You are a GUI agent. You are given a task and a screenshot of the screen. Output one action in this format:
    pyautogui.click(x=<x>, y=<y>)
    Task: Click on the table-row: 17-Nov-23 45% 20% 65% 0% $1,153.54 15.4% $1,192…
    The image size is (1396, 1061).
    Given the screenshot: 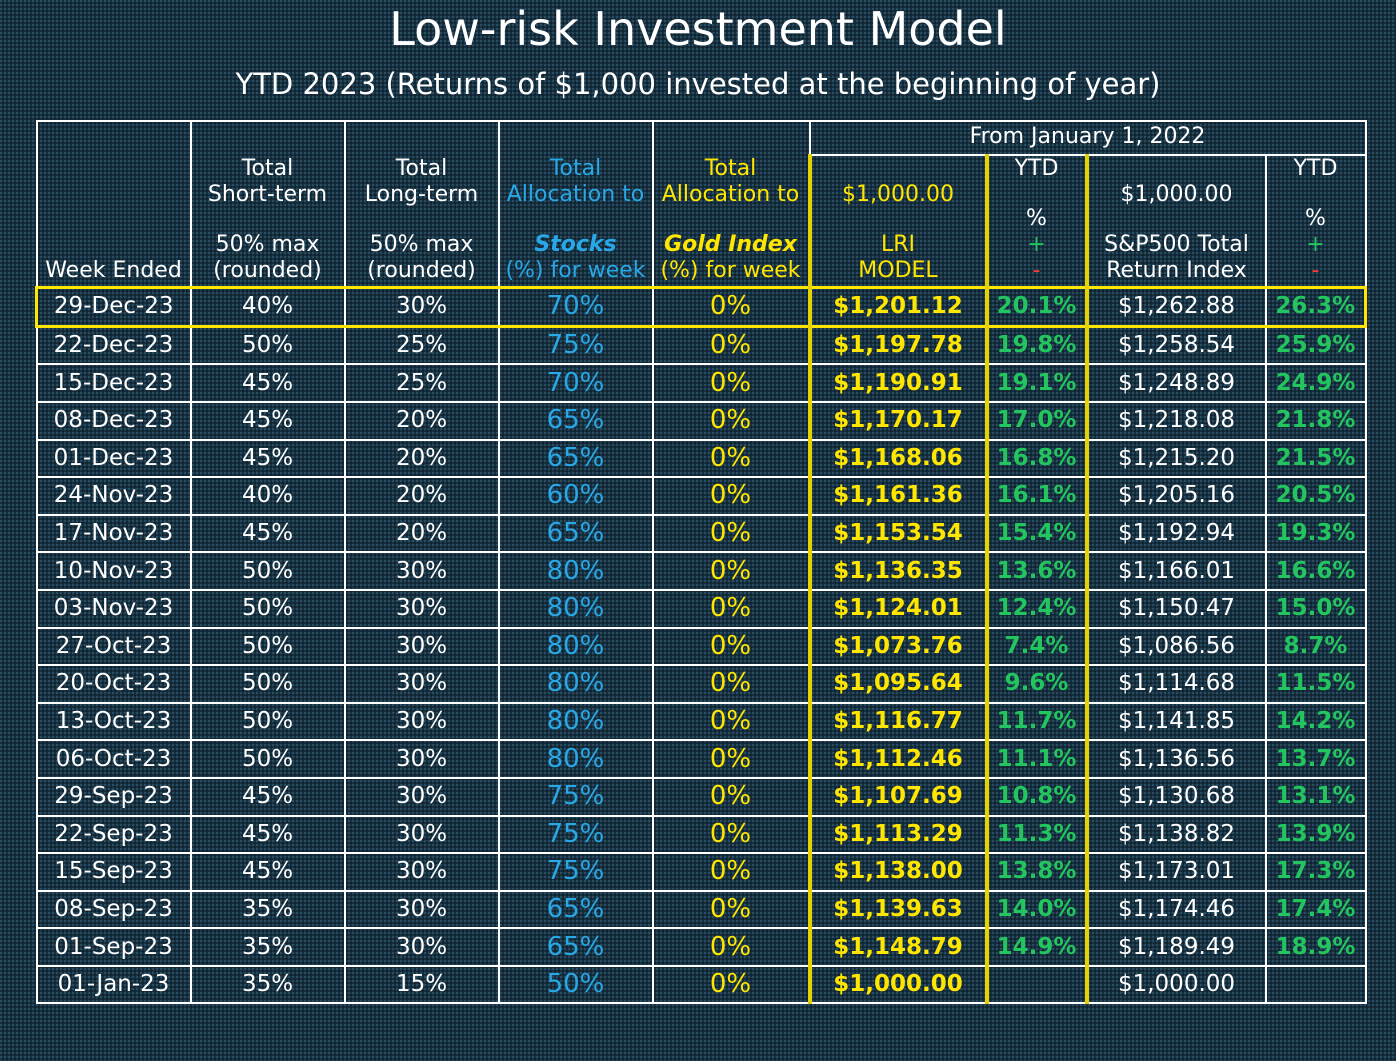 What is the action you would take?
    pyautogui.click(x=701, y=533)
    